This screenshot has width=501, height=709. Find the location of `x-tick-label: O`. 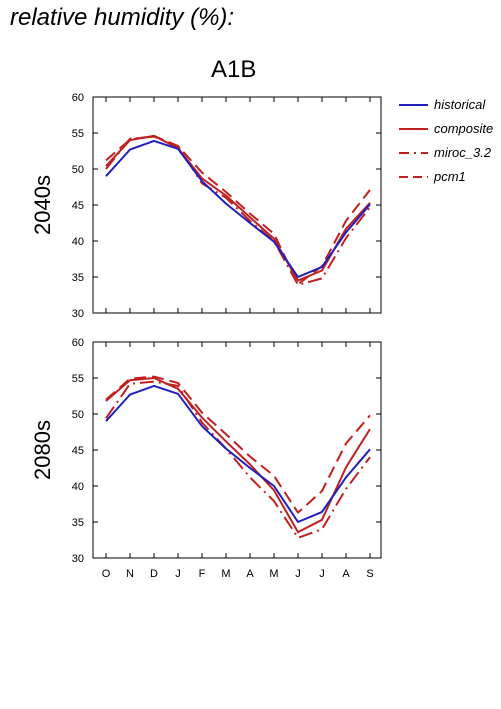

x-tick-label: O is located at coordinates (106, 574).